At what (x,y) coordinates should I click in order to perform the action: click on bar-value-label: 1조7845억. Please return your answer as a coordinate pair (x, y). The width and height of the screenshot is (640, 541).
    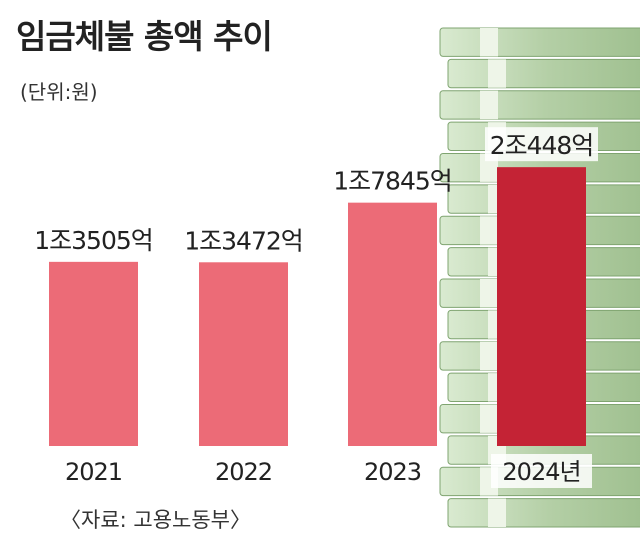
    Looking at the image, I should click on (392, 181).